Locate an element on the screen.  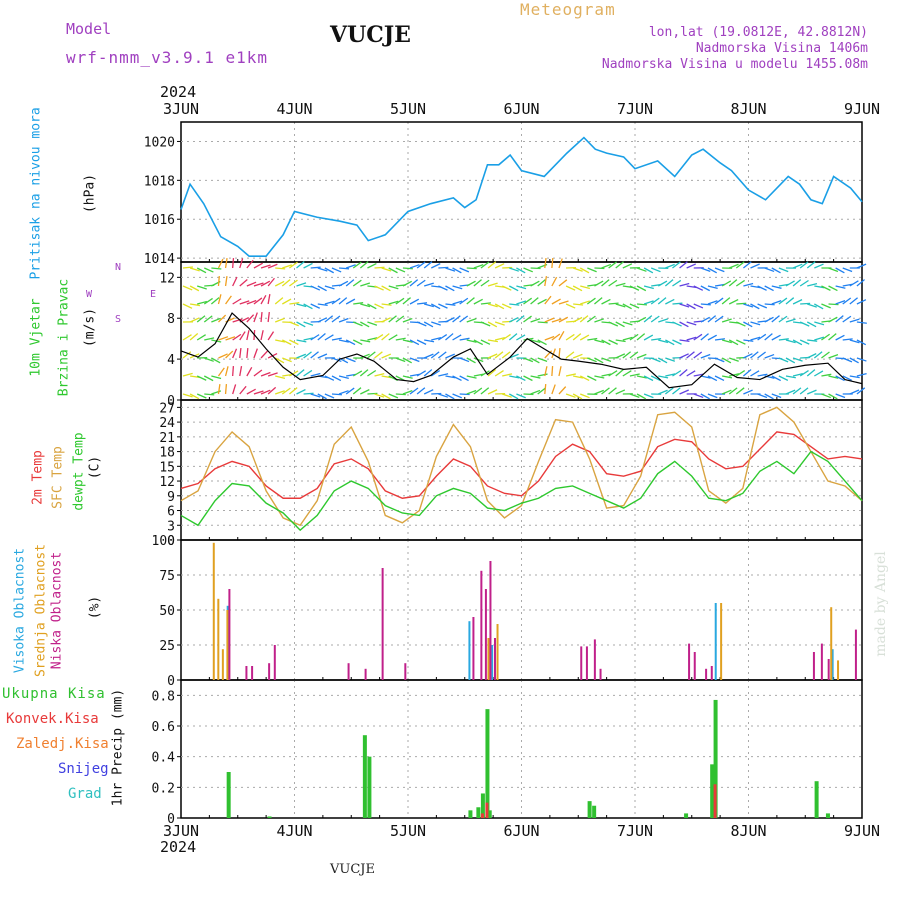
y-tick-label: 25 is located at coordinates (167, 646).